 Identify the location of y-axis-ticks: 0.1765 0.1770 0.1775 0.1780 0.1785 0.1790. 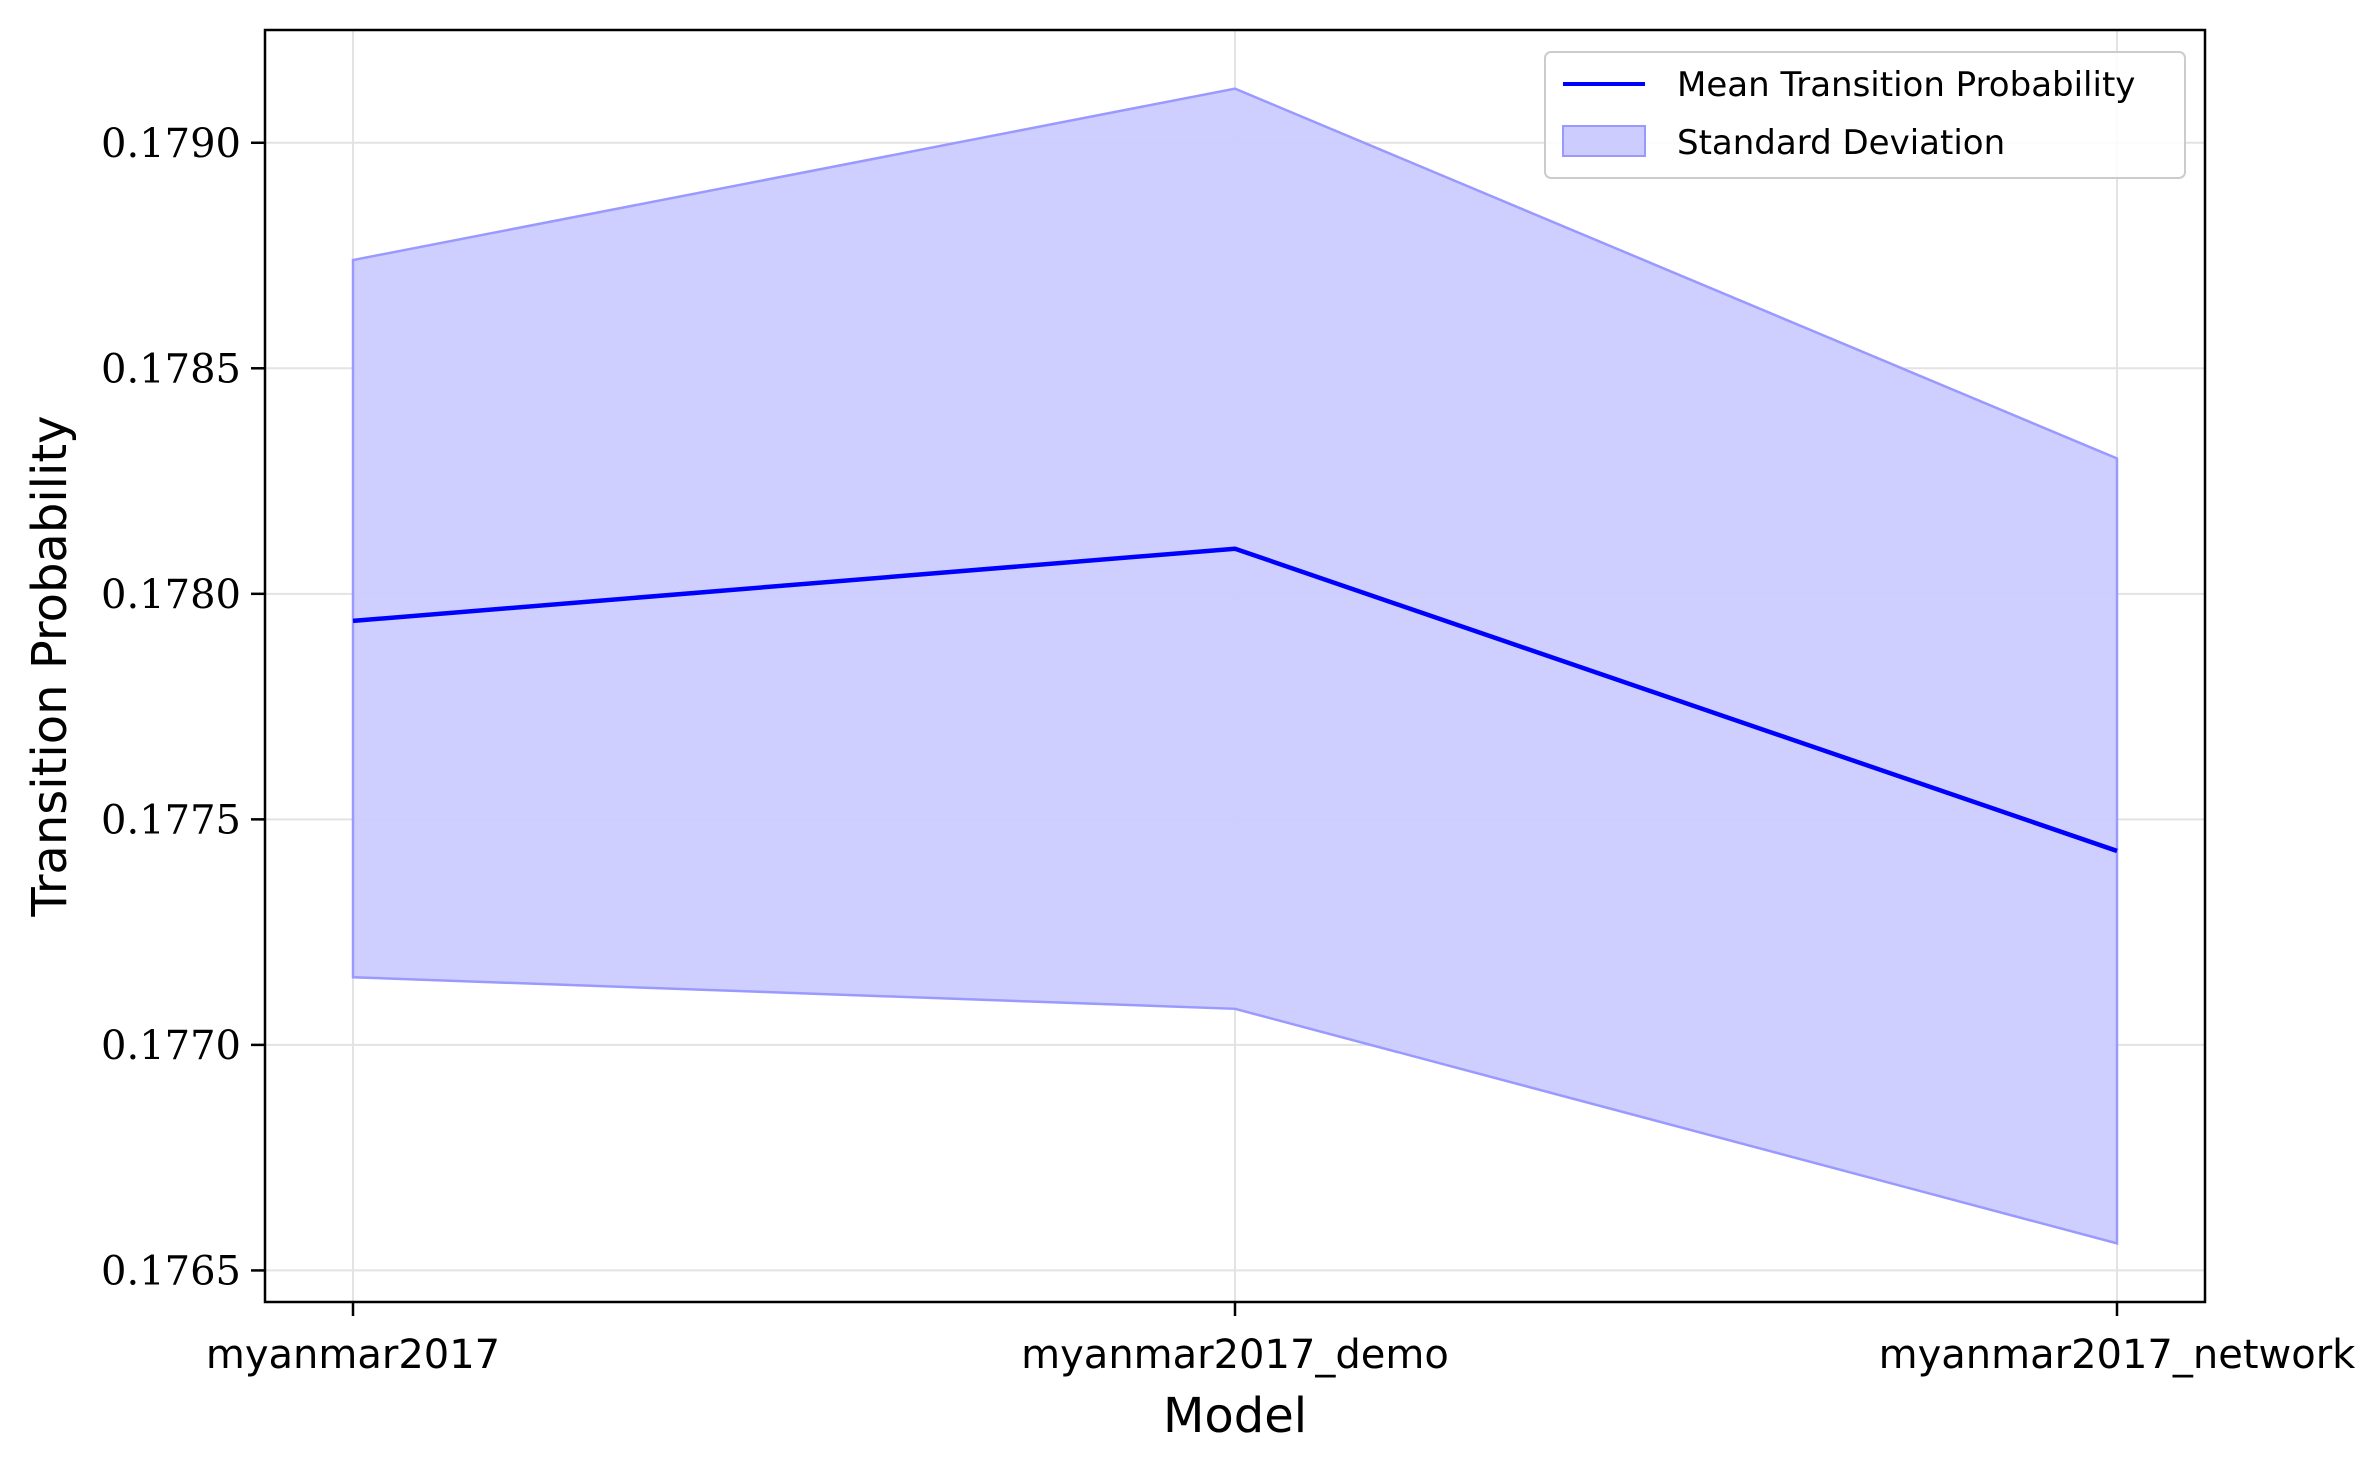
(183, 707).